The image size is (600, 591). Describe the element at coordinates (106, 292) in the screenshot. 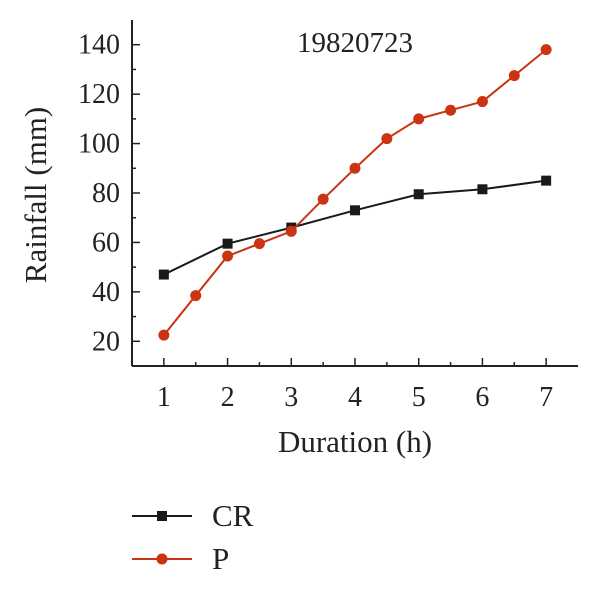

I see `y-tick-label: 40` at that location.